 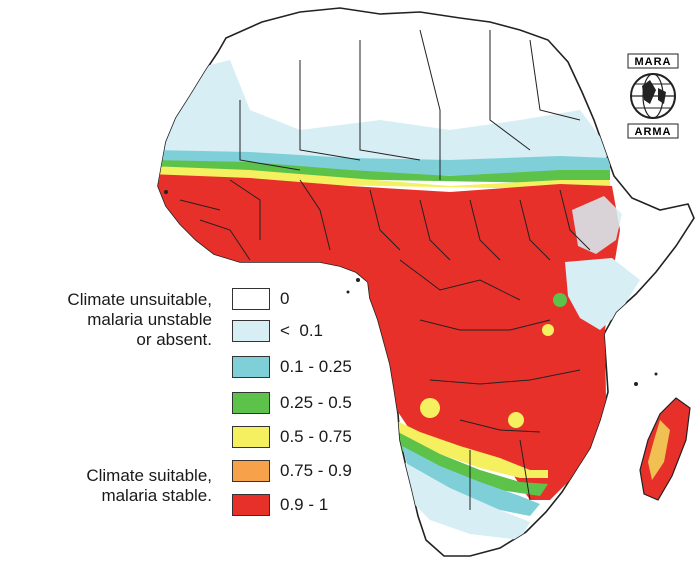 What do you see at coordinates (316, 366) in the screenshot?
I see `legend-range-label: 0.1 - 0.25` at bounding box center [316, 366].